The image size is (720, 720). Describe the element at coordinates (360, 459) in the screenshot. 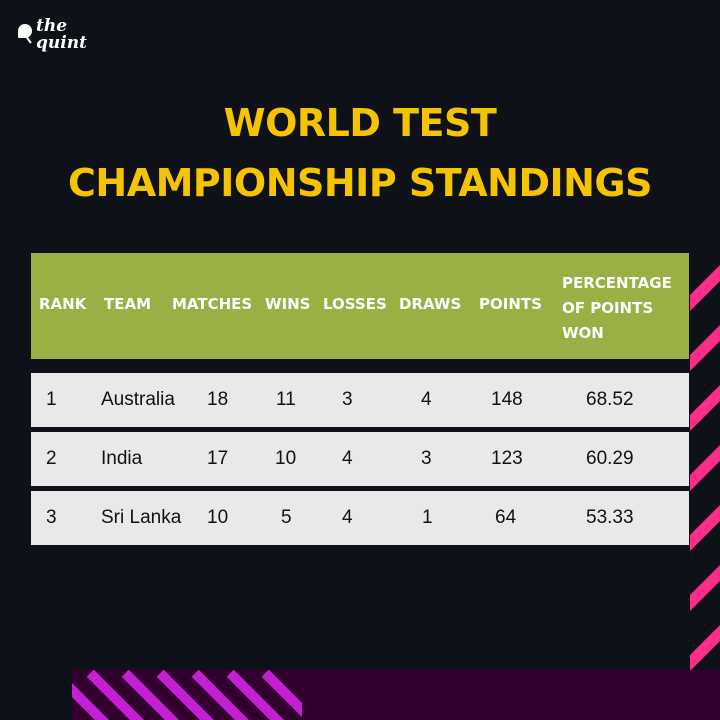

I see `table-row: 2 India 17 10 4 3 123 60.29` at that location.